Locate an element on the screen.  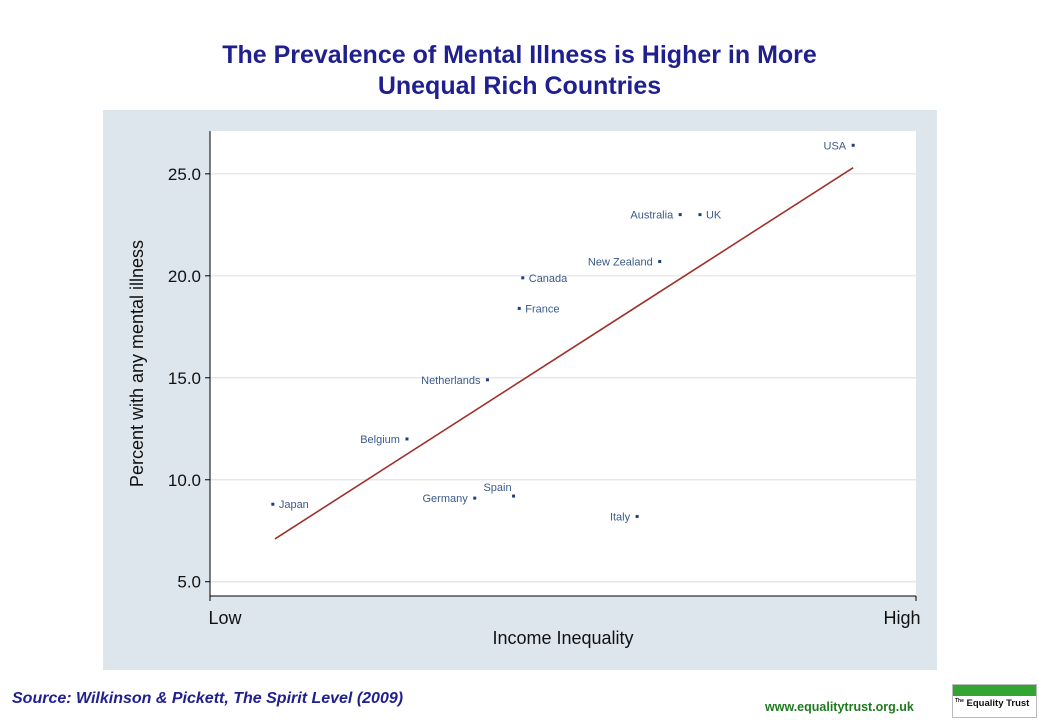
point-label: Italy is located at coordinates (620, 517).